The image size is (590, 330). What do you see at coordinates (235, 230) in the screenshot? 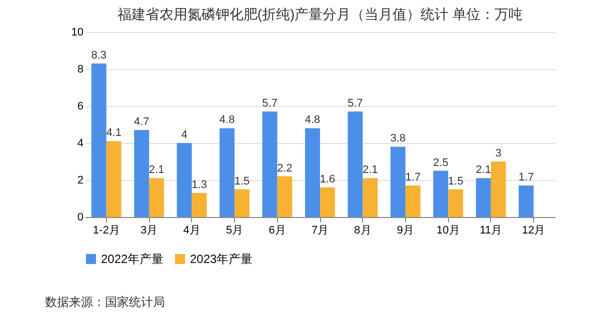
I see `x-tick-label: 5月` at bounding box center [235, 230].